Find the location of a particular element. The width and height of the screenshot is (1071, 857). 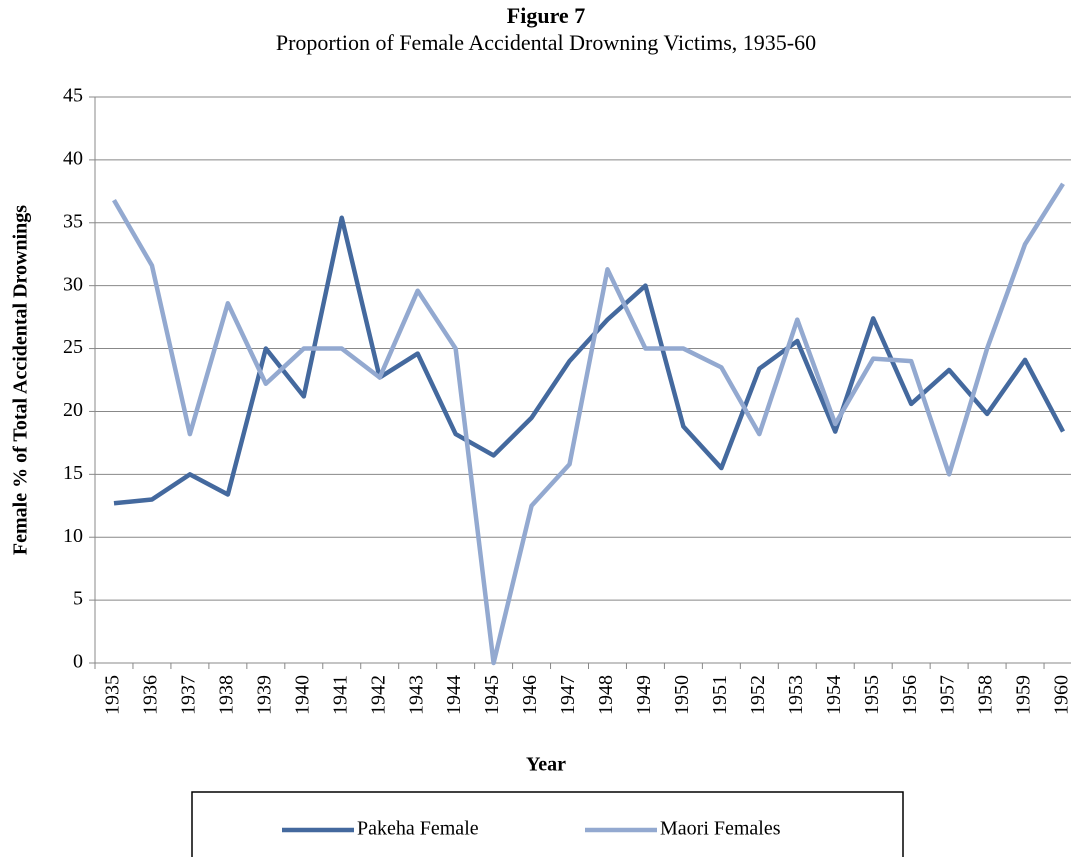

x-tick-label: 1946 is located at coordinates (530, 695).